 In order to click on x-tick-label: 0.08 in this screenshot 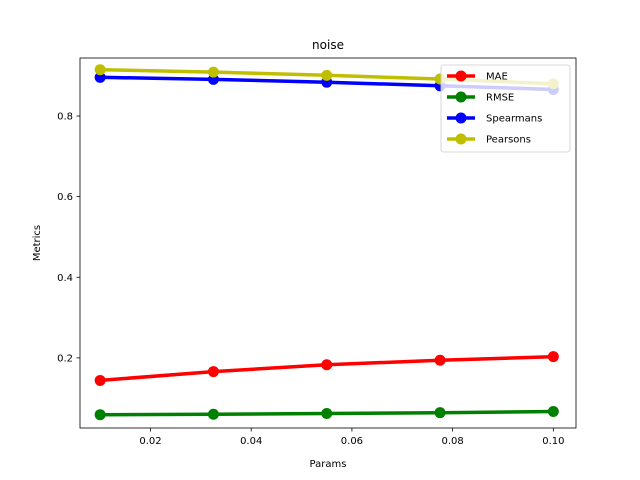, I will do `click(452, 441)`.